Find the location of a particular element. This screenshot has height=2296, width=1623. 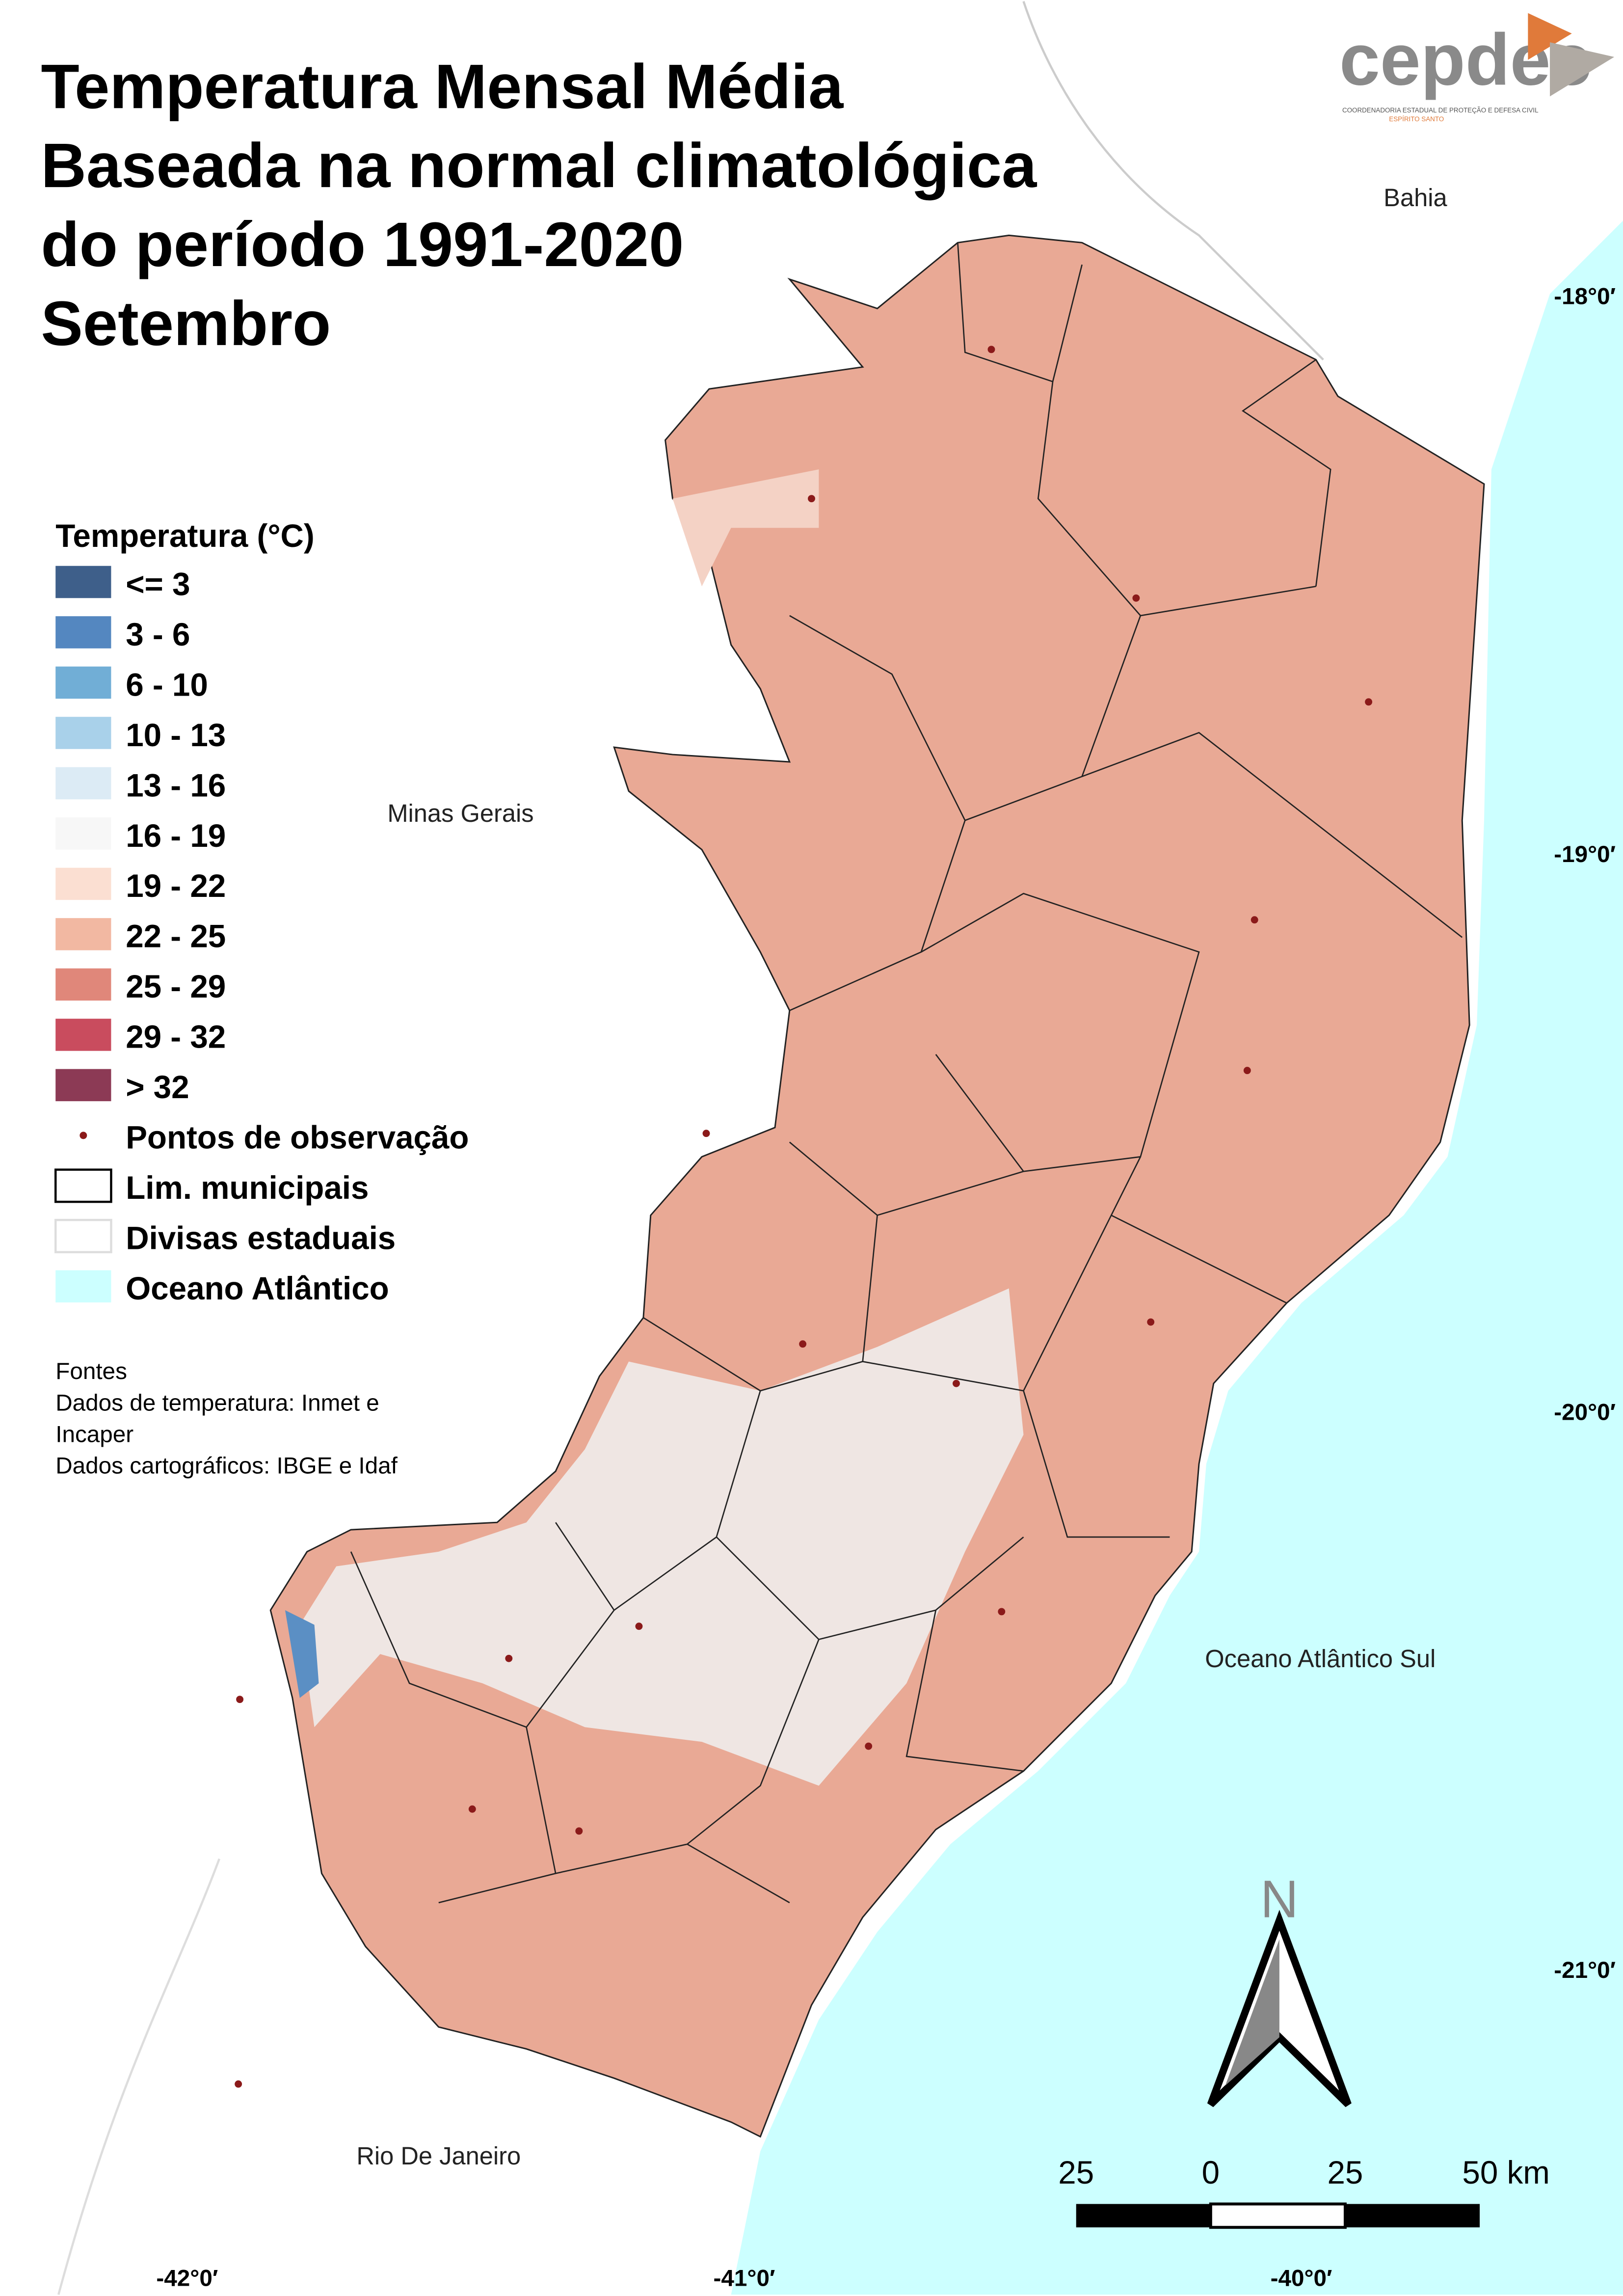

latitude-label: -19°0′ is located at coordinates (1585, 854).